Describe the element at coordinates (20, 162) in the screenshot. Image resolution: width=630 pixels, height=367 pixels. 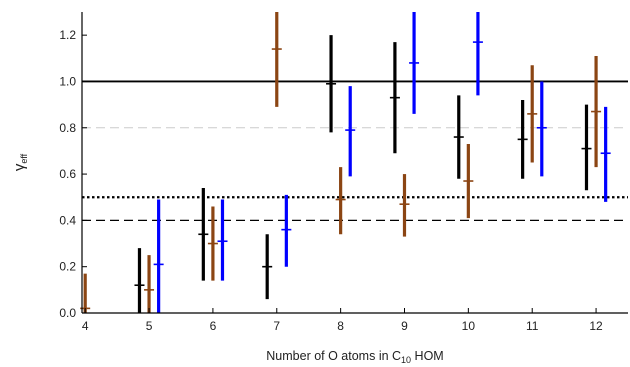
I see `y-axis-title: γeff` at that location.